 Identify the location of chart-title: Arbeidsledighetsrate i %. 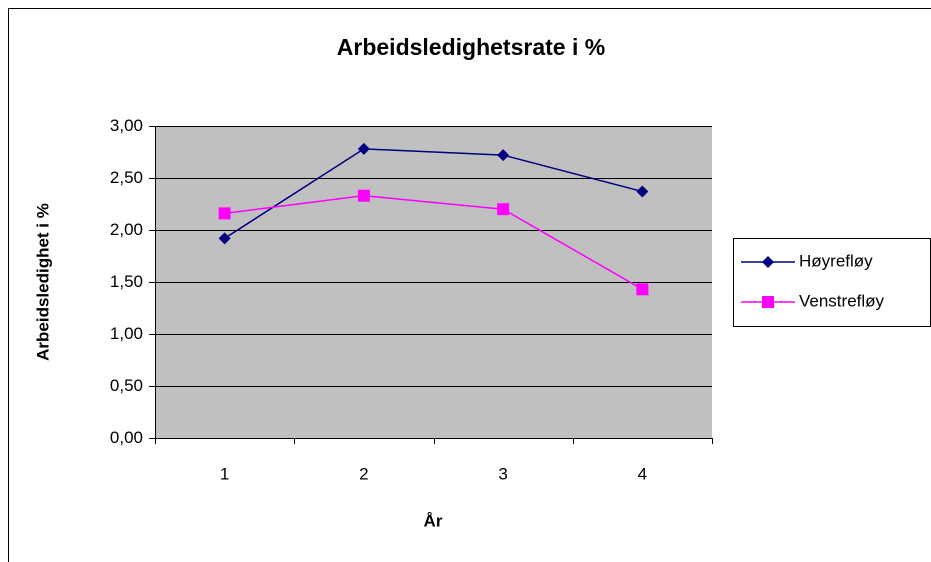
(471, 47).